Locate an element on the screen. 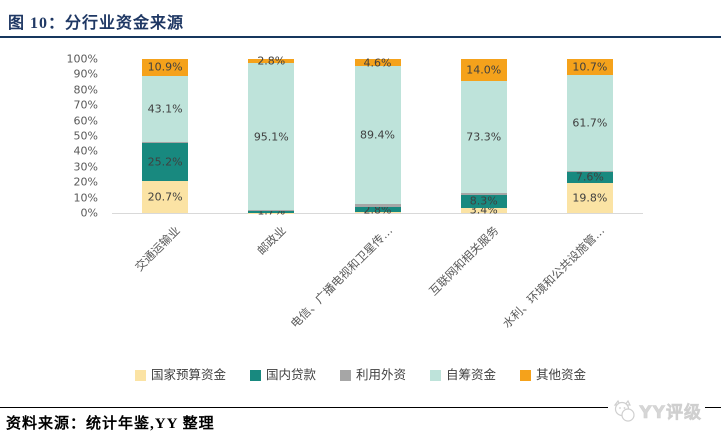 The width and height of the screenshot is (721, 447). stacked-bar: 2.8% 89.4% 4.6% is located at coordinates (377, 136).